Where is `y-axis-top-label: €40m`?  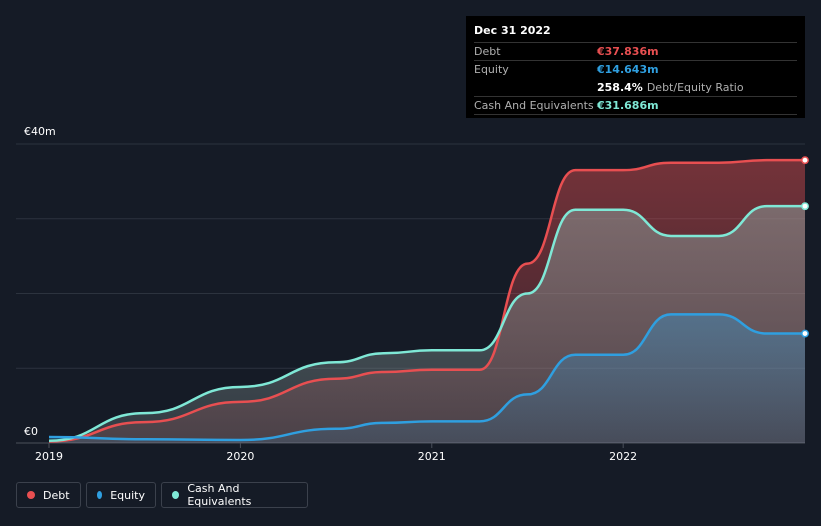
y-axis-top-label: €40m is located at coordinates (40, 131).